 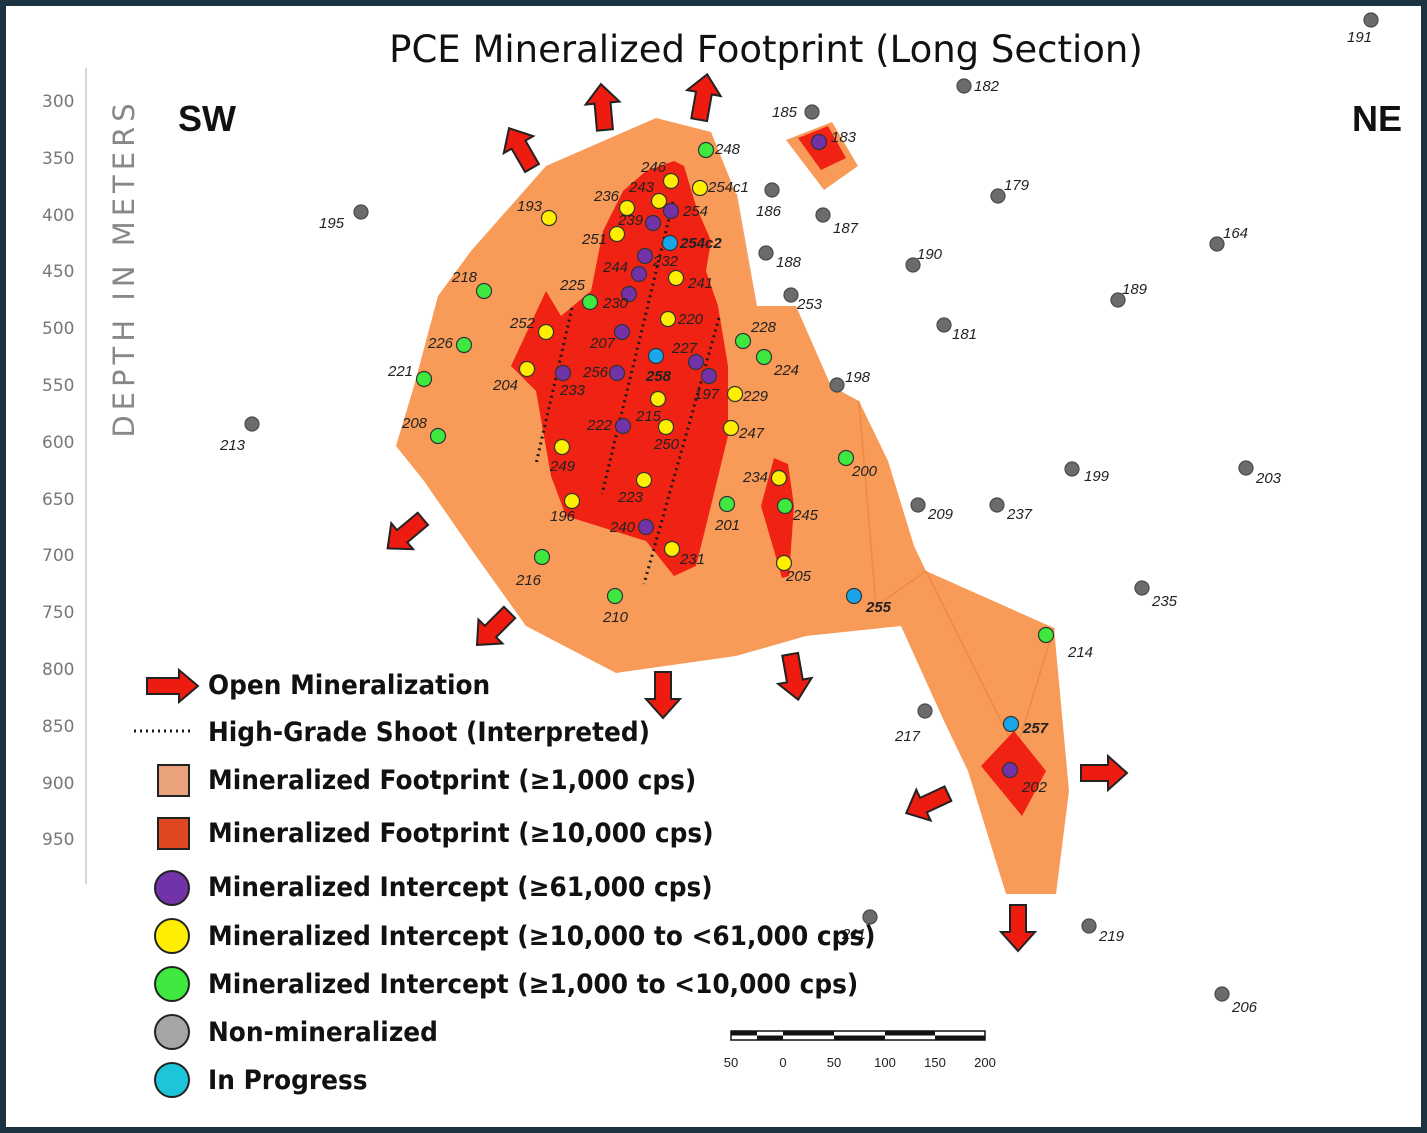 What do you see at coordinates (625, 271) in the screenshot?
I see `drill-hole-244: 244` at bounding box center [625, 271].